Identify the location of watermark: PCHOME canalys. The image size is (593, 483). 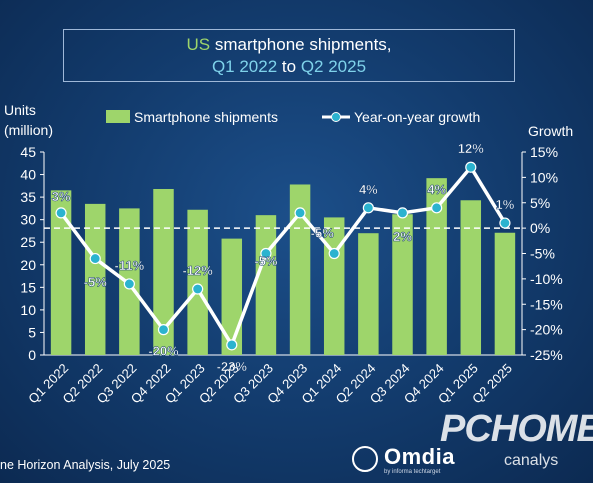
(516, 443).